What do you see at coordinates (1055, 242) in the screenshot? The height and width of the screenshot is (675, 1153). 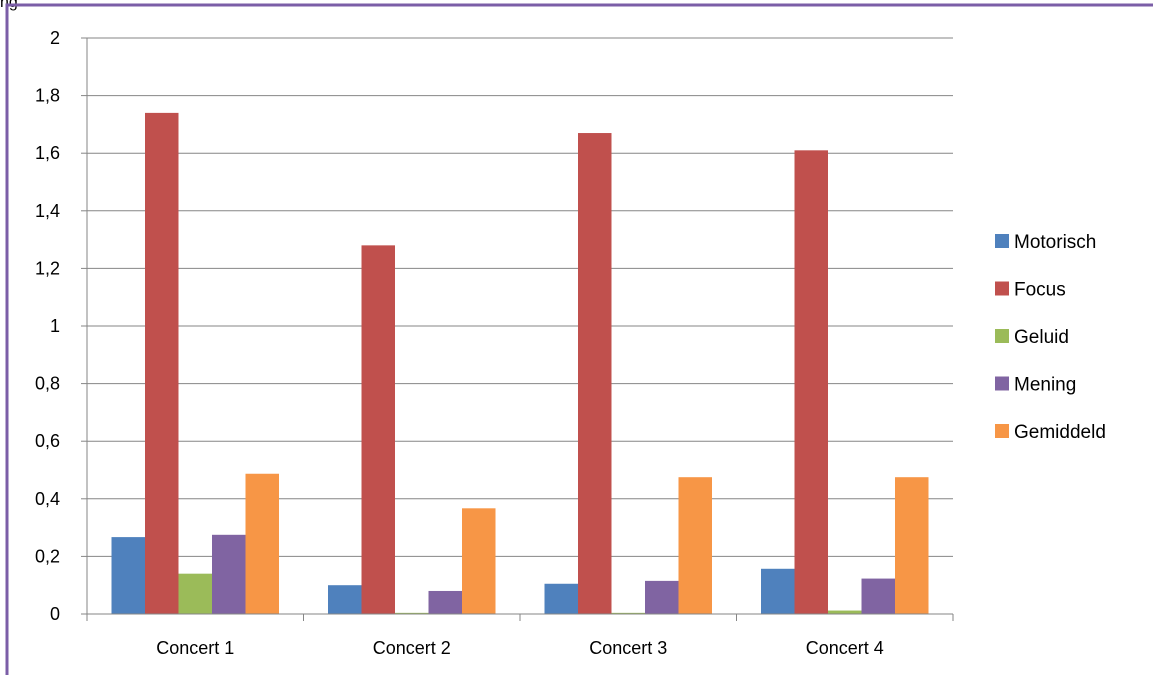 I see `legend-label: Motorisch` at bounding box center [1055, 242].